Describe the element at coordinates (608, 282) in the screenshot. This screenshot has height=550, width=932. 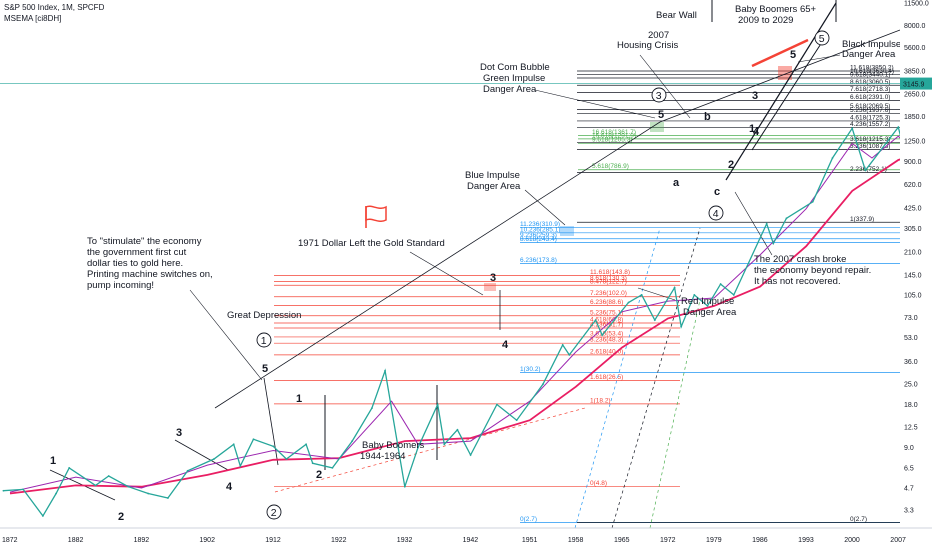
I see `fib-red-level-label: 8.478(122.7)` at that location.